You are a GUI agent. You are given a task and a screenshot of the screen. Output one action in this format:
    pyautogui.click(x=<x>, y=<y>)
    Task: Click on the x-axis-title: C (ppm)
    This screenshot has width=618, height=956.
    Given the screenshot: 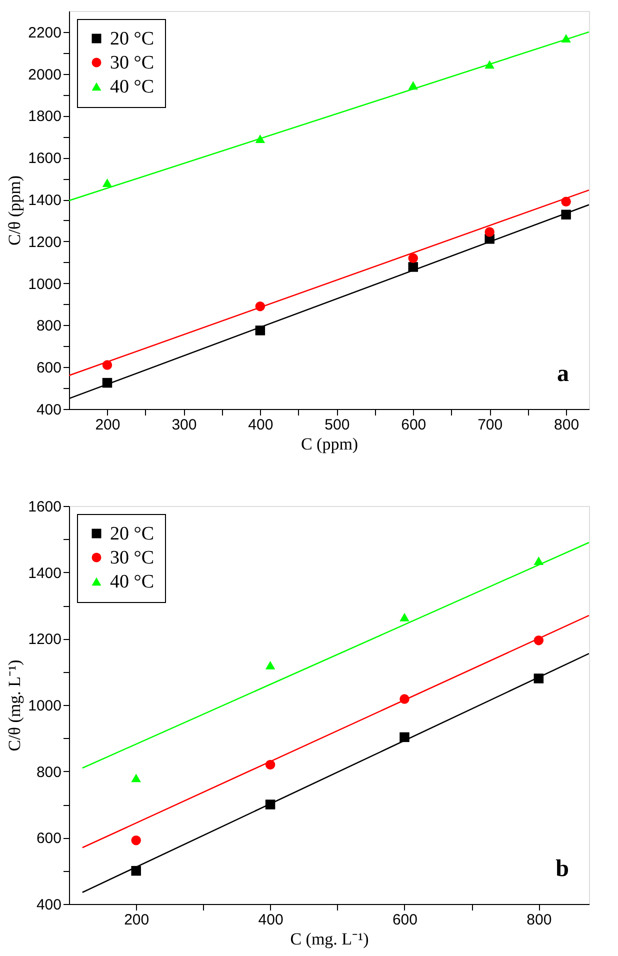 What is the action you would take?
    pyautogui.click(x=329, y=444)
    